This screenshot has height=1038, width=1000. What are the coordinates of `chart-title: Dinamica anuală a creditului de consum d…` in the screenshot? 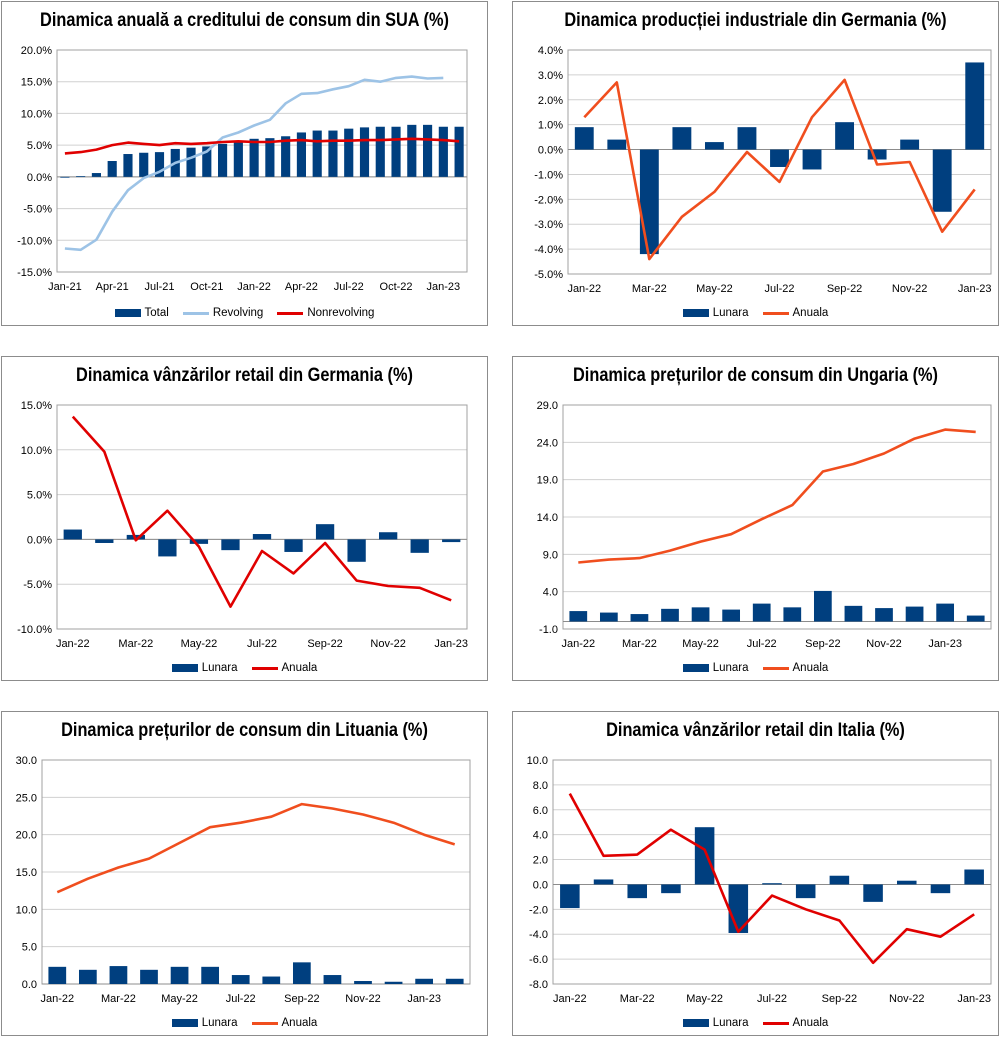 It's located at (244, 20).